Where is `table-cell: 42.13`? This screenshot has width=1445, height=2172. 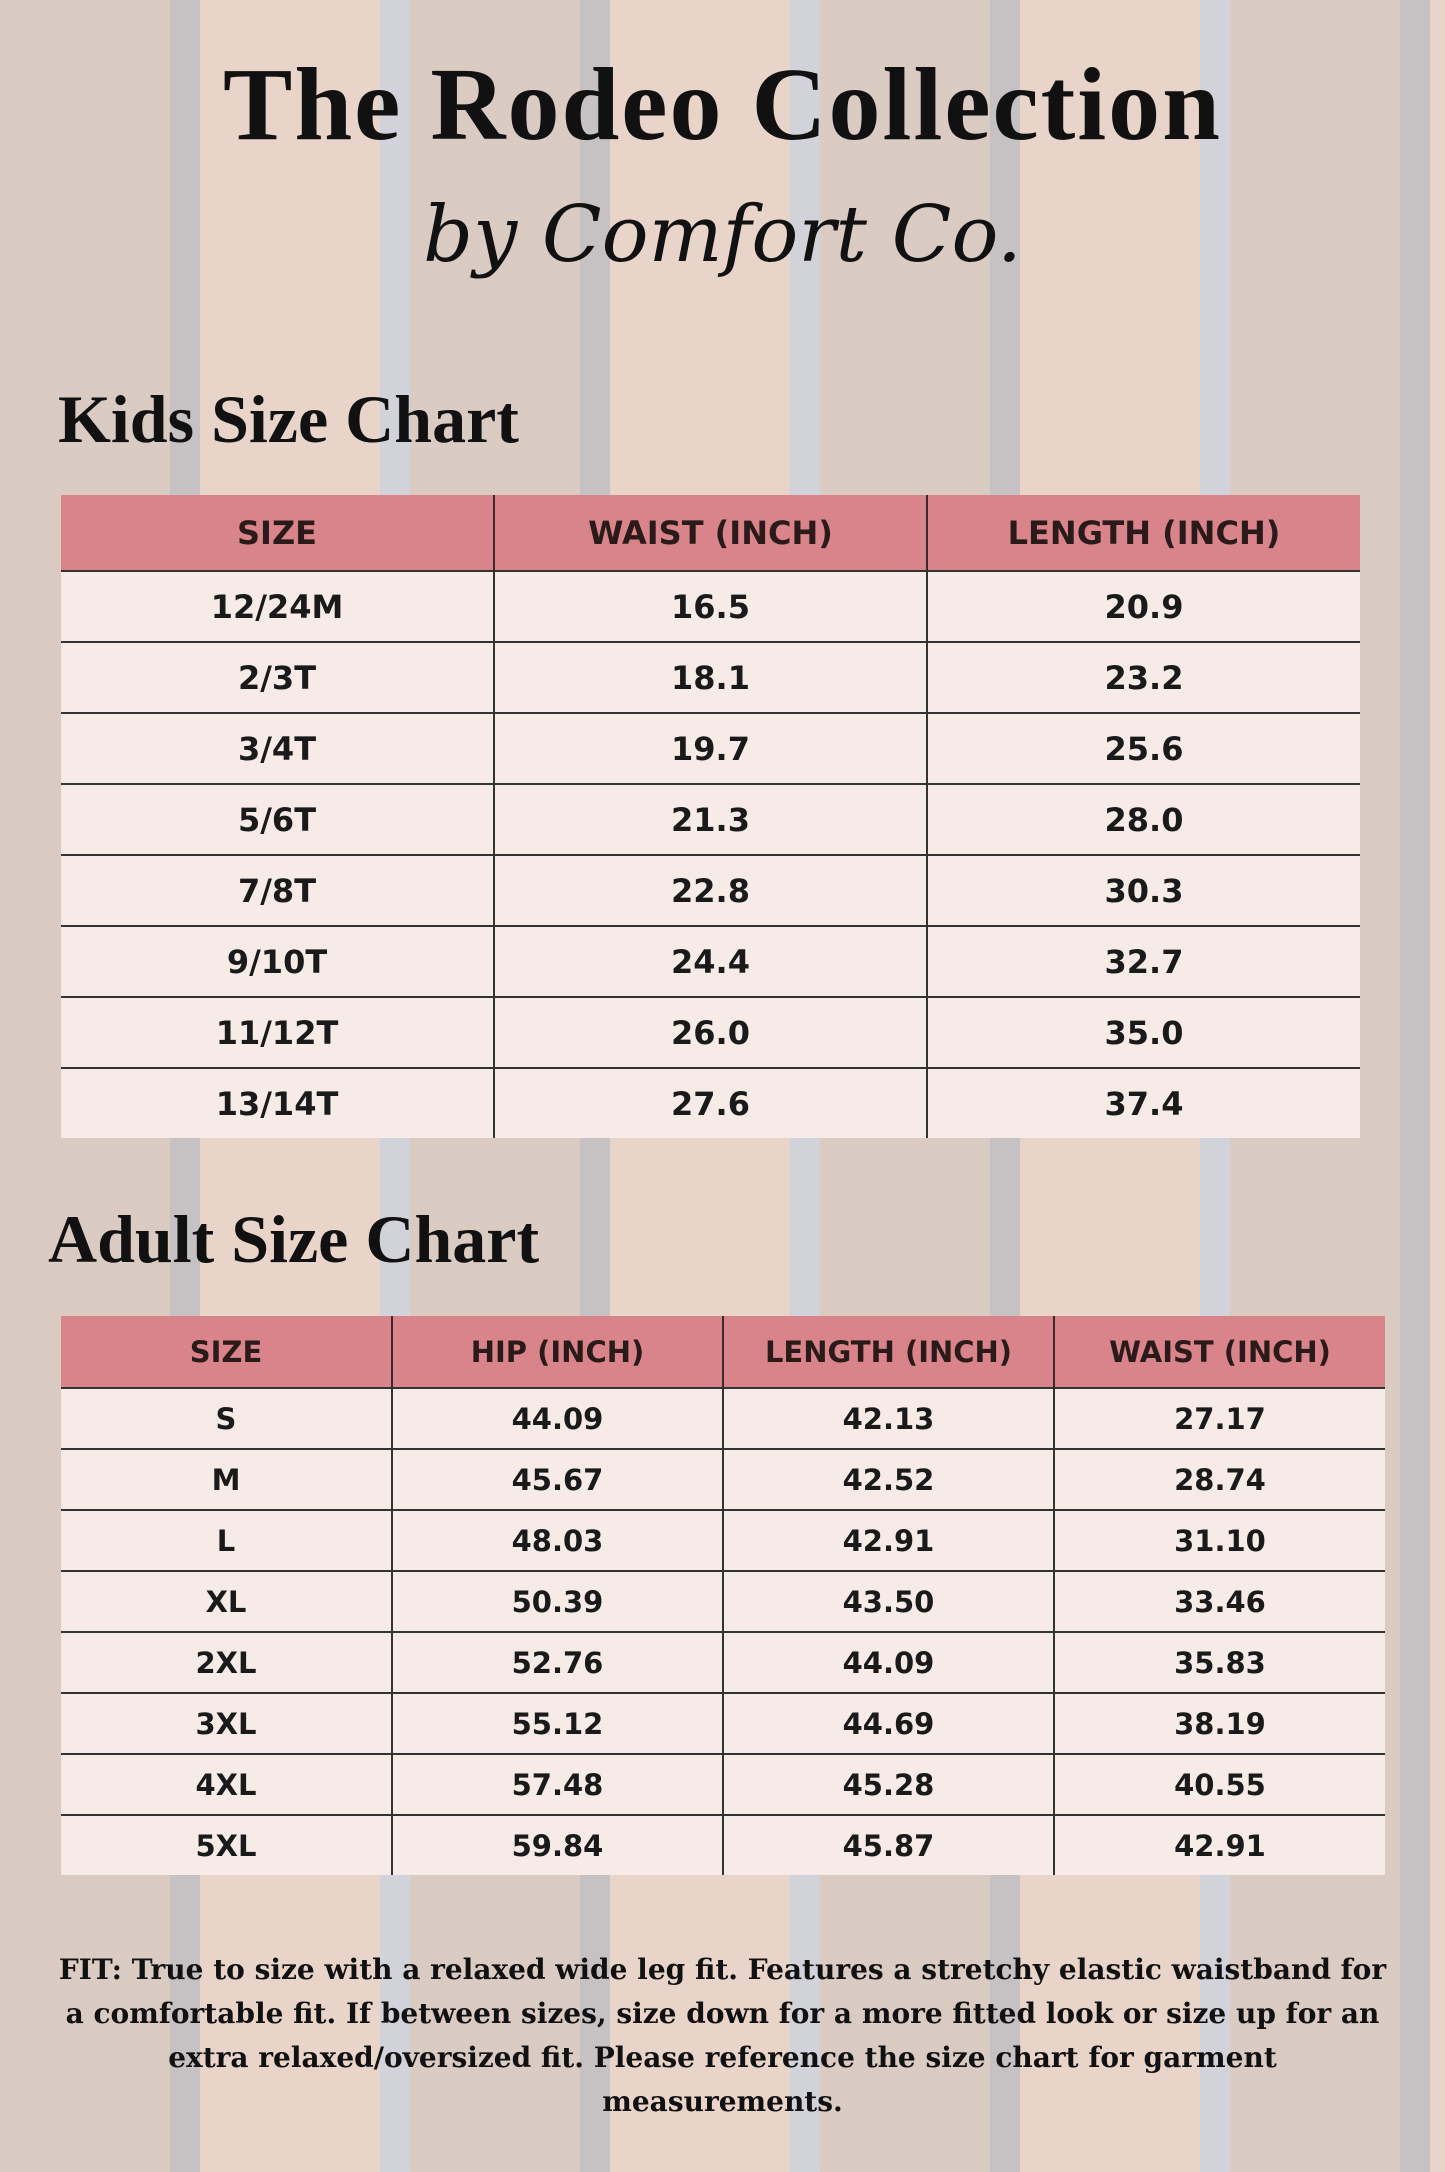
table-cell: 42.13 is located at coordinates (888, 1418).